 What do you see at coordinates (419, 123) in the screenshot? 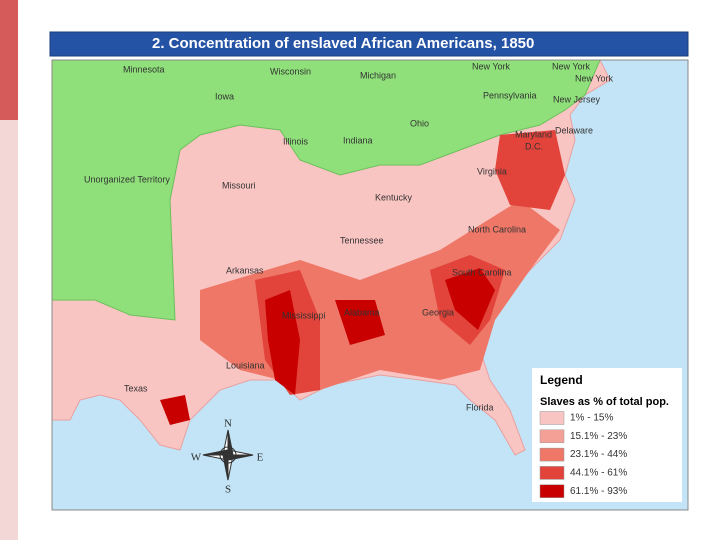
I see `state-label: Ohio` at bounding box center [419, 123].